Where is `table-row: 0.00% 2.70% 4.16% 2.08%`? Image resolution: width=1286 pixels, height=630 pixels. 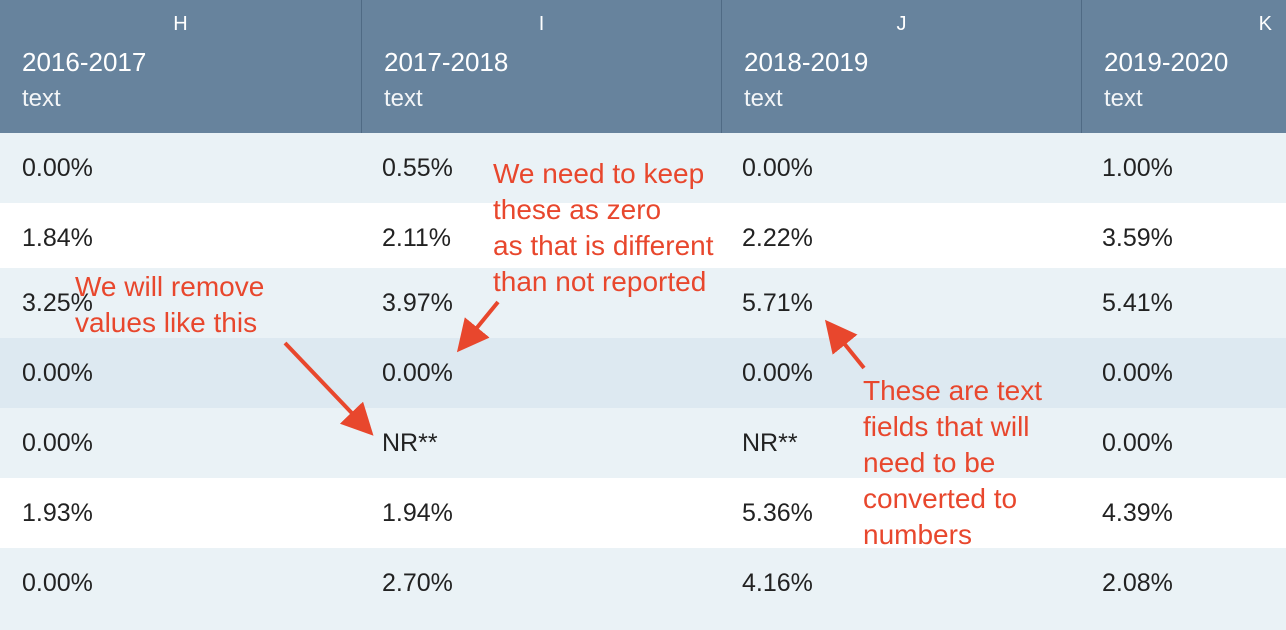
table-row: 0.00% 2.70% 4.16% 2.08% is located at coordinates (643, 589).